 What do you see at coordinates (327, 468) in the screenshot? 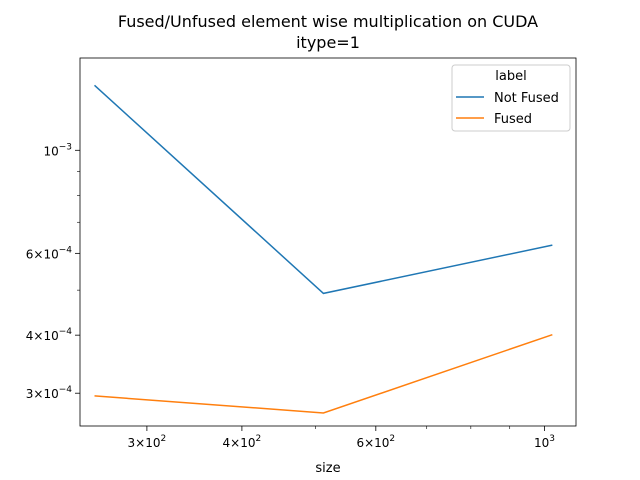
I see `x-axis-label: size` at bounding box center [327, 468].